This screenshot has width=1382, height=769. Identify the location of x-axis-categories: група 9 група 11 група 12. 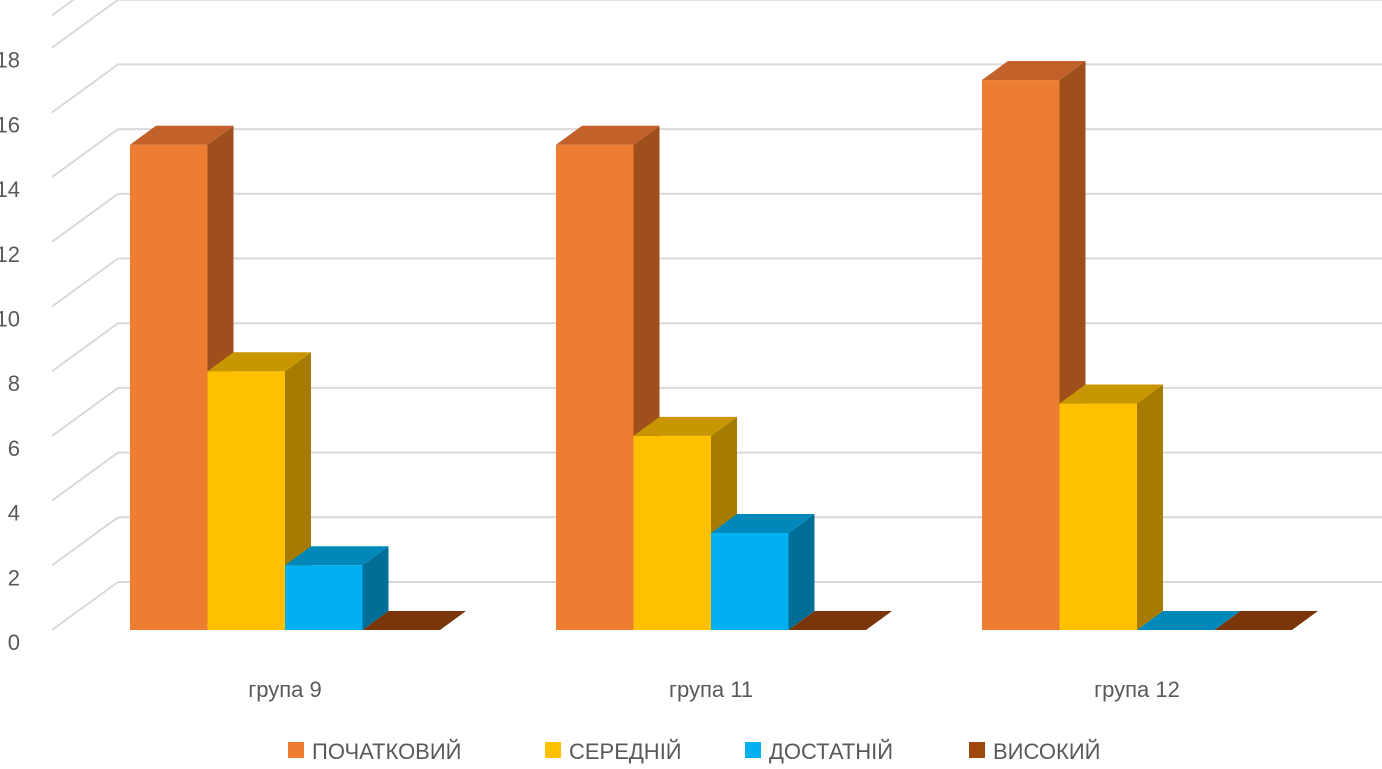
(714, 689).